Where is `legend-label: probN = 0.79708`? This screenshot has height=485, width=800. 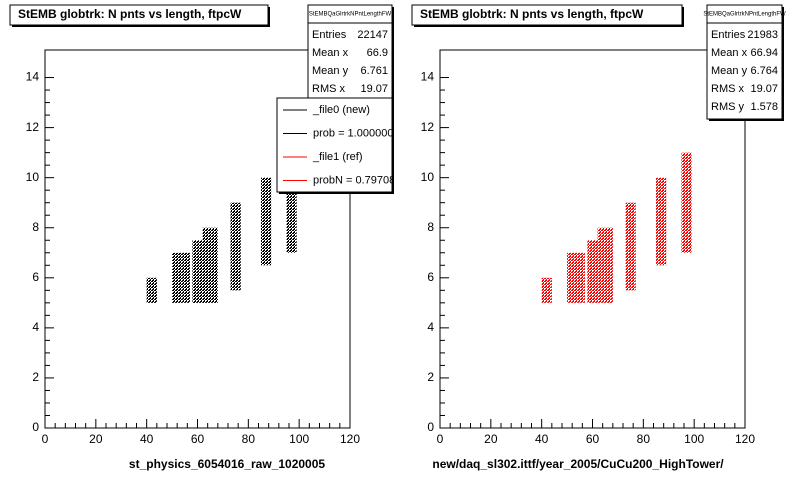
legend-label: probN = 0.79708 is located at coordinates (354, 180).